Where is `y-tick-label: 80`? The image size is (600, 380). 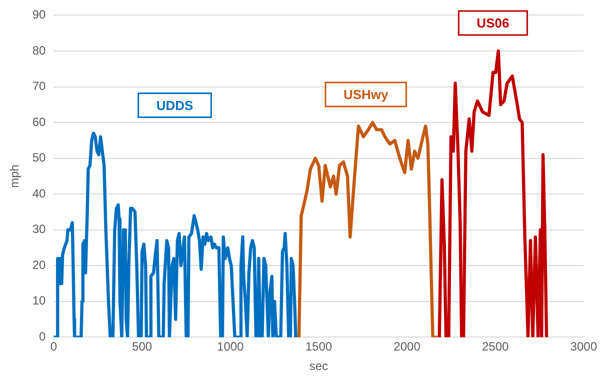 y-tick-label: 80 is located at coordinates (39, 50).